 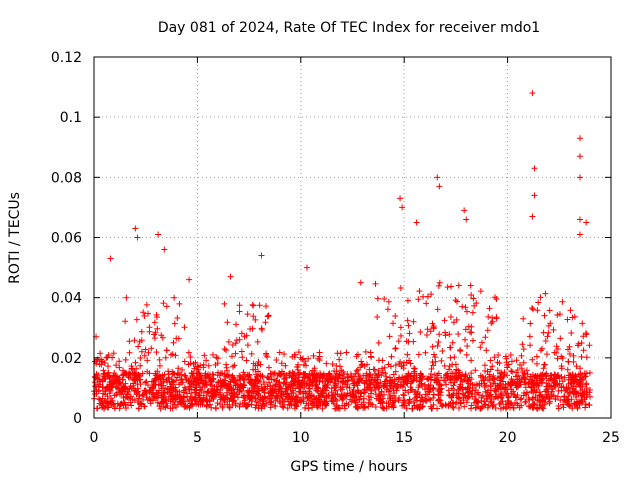 I want to click on y-tick-label: 0.04, so click(x=66, y=299).